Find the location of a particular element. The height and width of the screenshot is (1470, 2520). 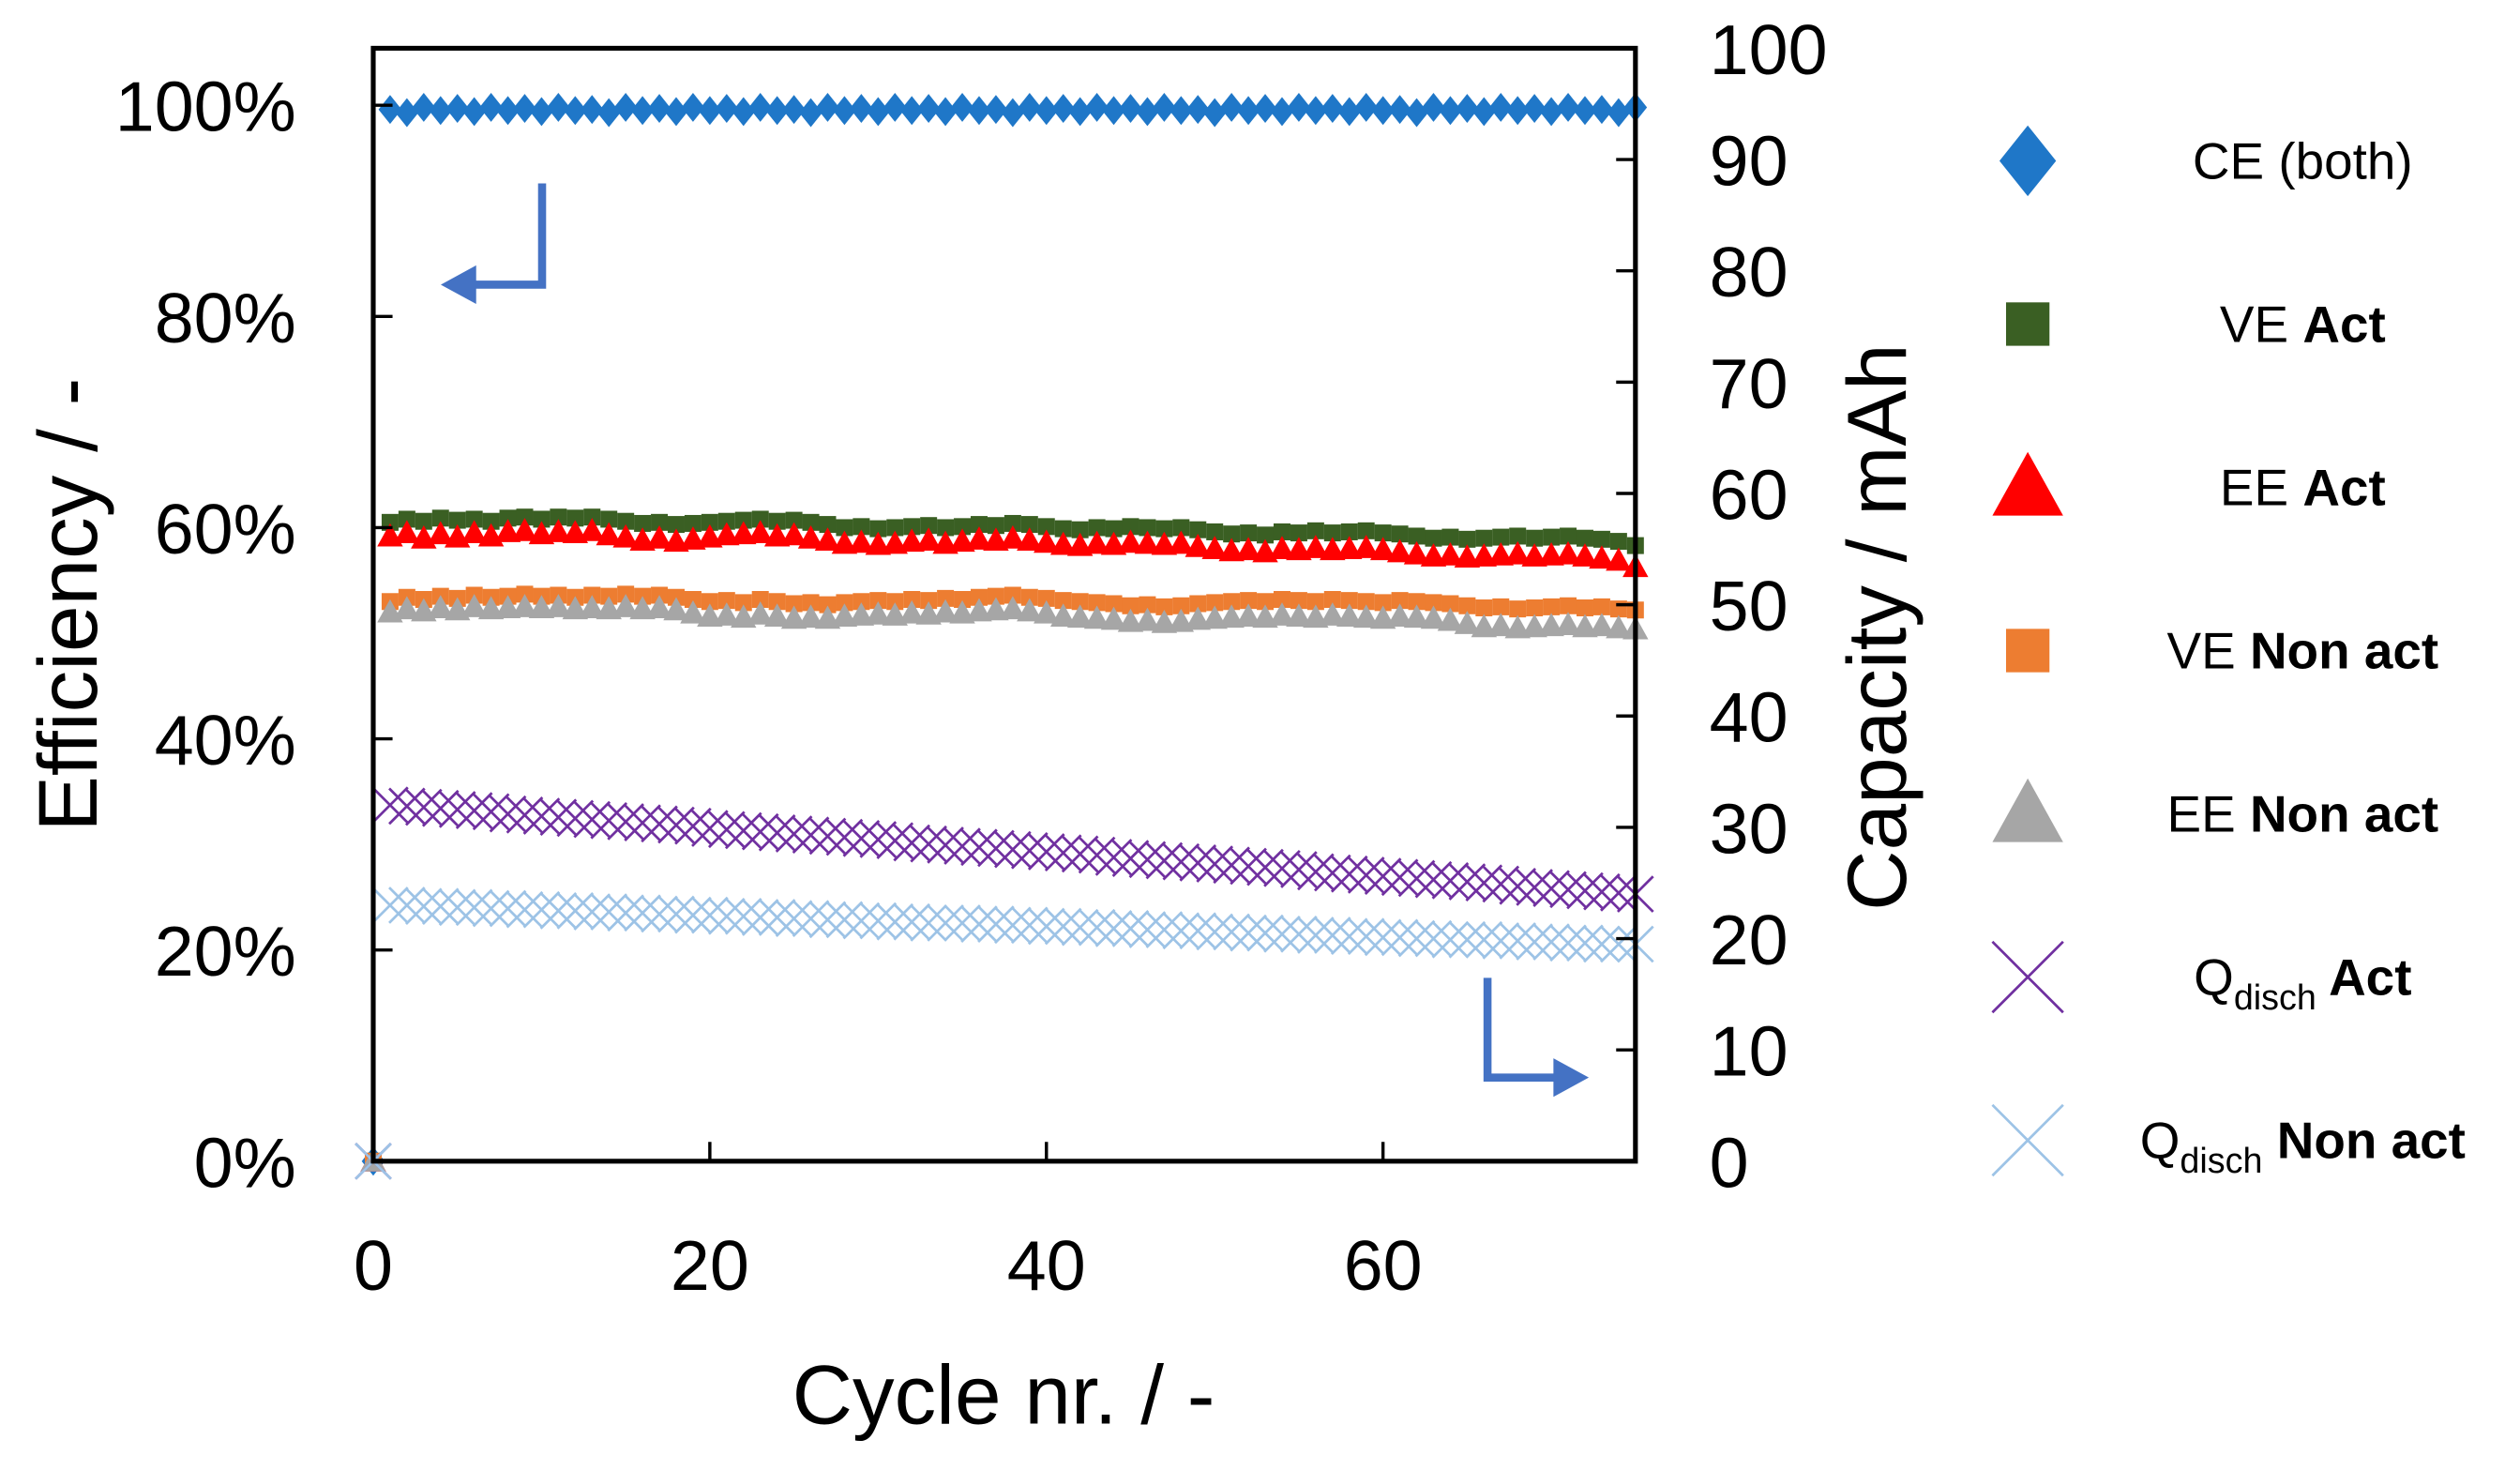

y2-tick-label: 80 is located at coordinates (1749, 272).